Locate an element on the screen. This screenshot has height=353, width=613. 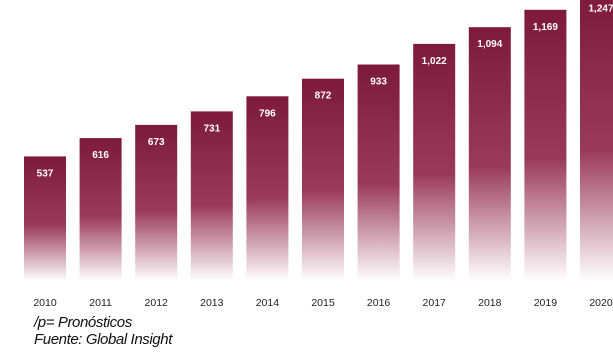
value-label-2016: 933 is located at coordinates (378, 82).